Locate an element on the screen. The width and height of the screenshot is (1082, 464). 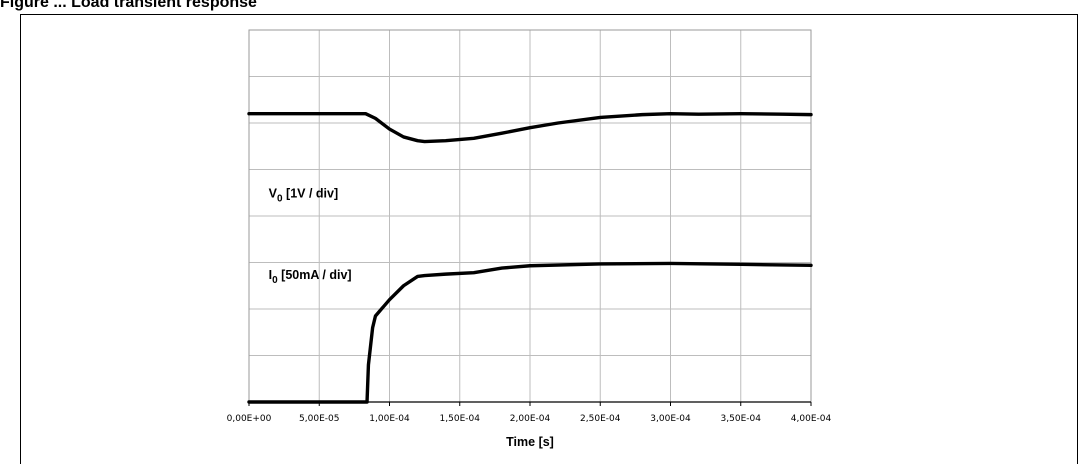
annotations: V0 [1V / div] I0 [50mA / div] is located at coordinates (310, 235).